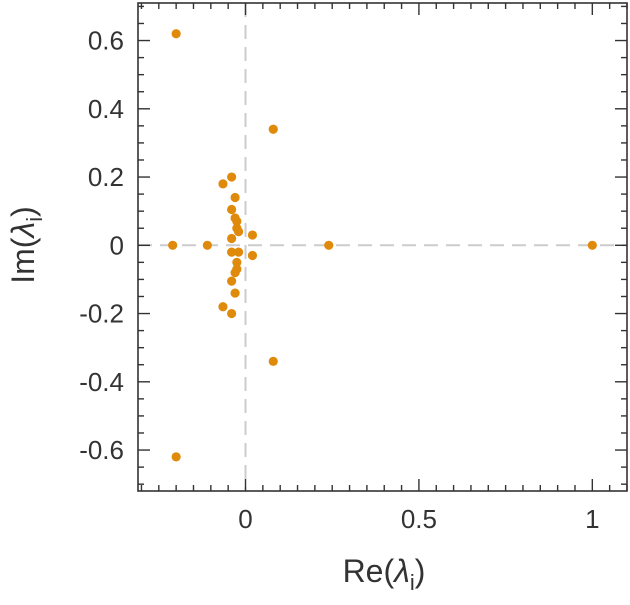 The width and height of the screenshot is (630, 605). Describe the element at coordinates (117, 245) in the screenshot. I see `y-tick-label: 0` at that location.